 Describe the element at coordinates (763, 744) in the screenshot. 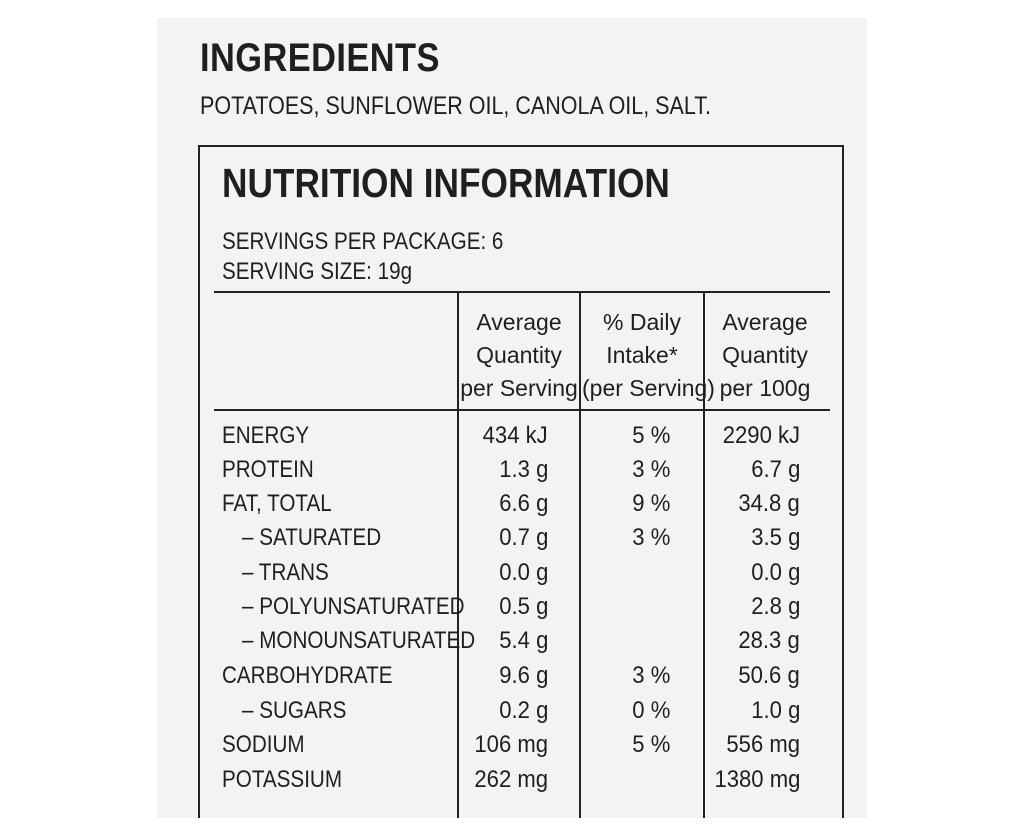

I see `per-100g-value: 556 mg` at that location.